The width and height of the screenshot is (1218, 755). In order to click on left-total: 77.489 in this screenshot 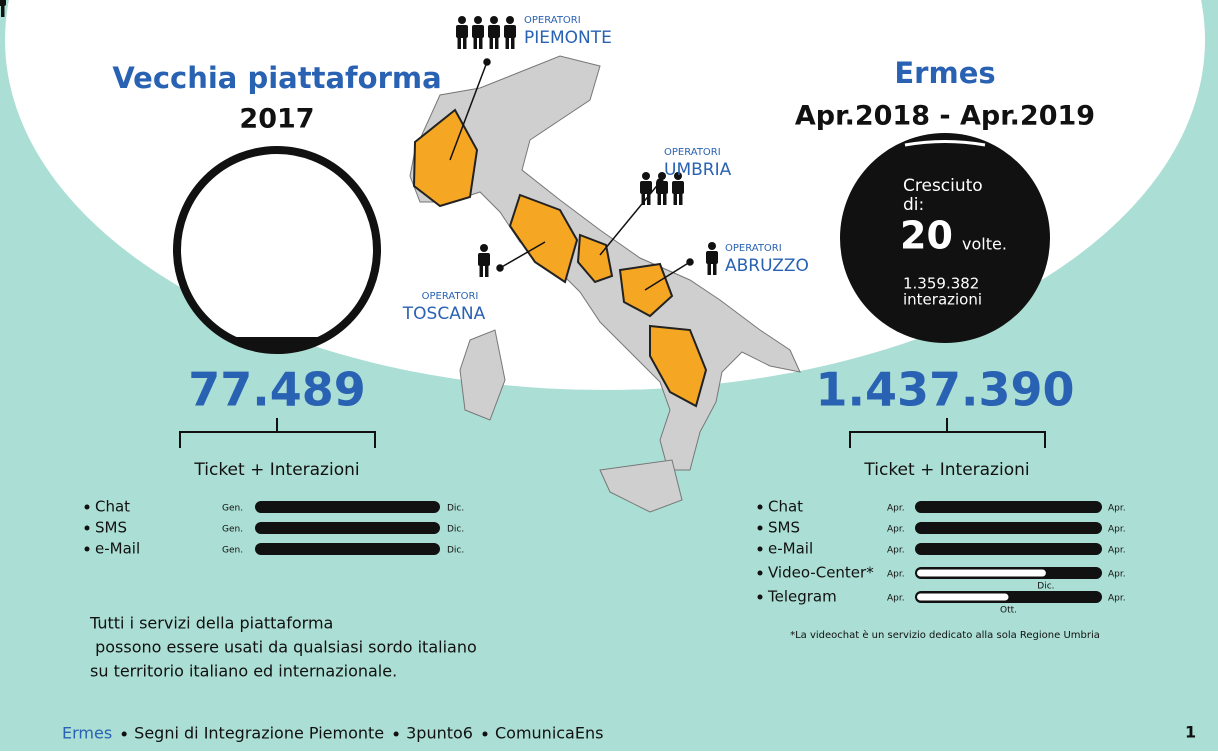, I will do `click(277, 390)`.